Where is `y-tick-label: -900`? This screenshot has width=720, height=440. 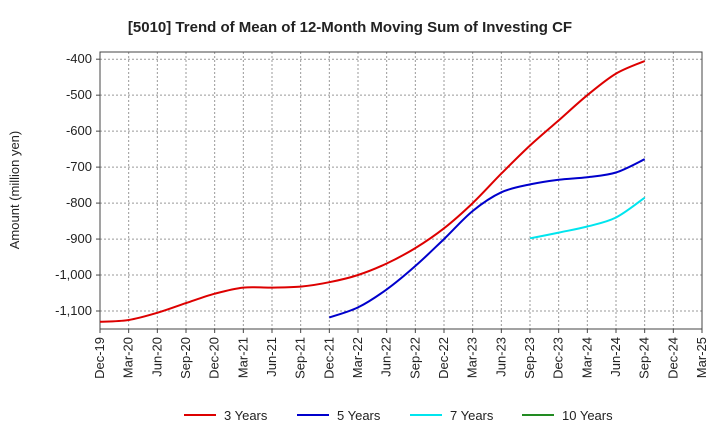
y-tick-label: -900 is located at coordinates (79, 238).